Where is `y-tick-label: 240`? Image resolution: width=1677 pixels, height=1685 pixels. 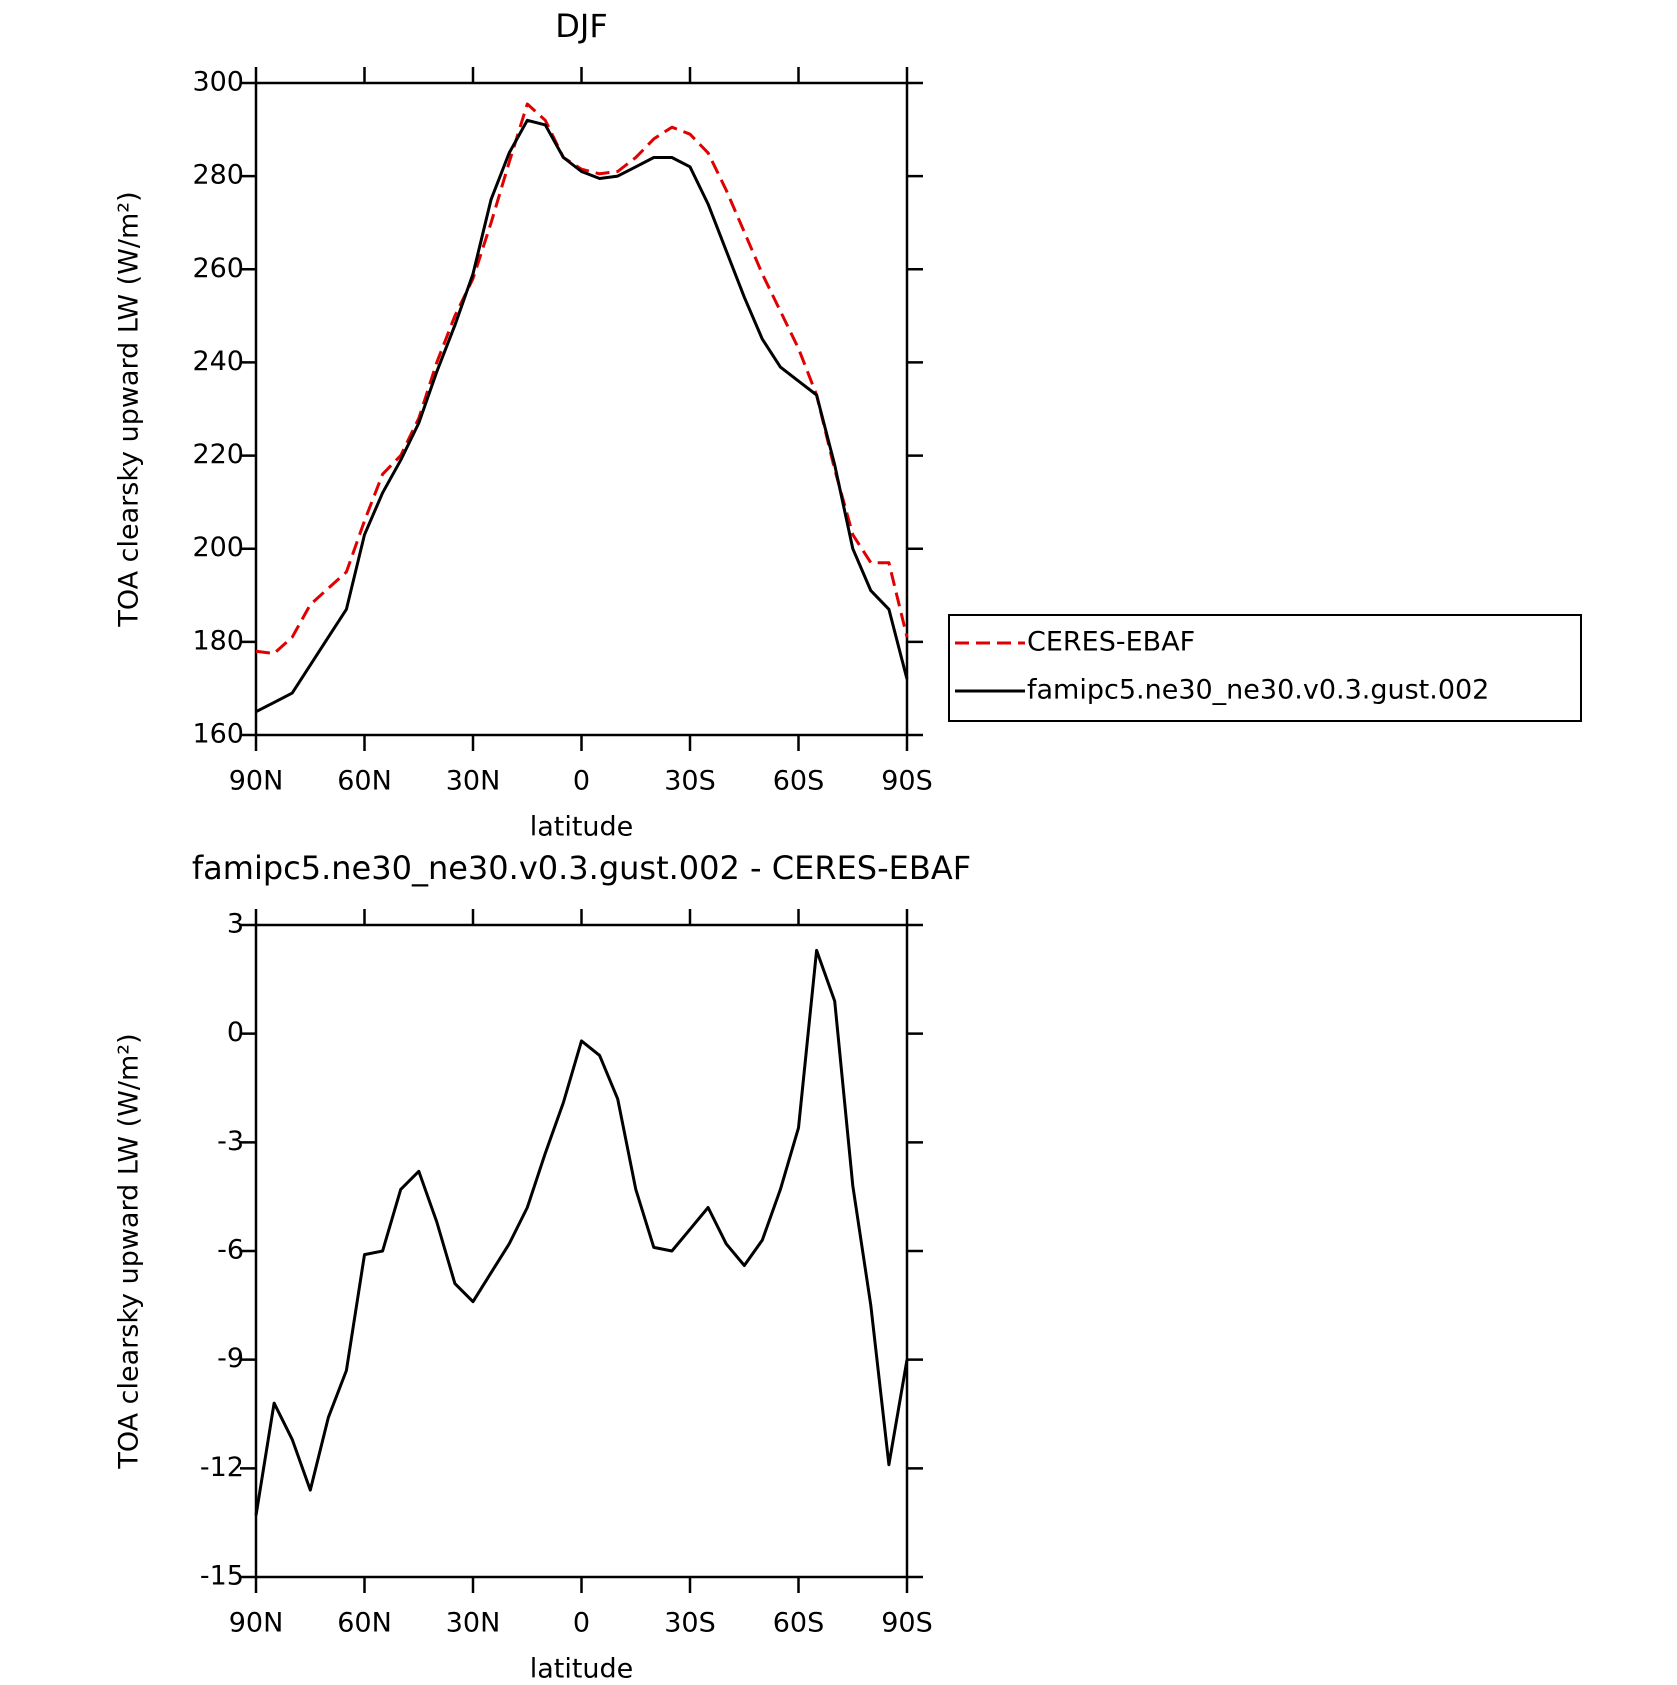
y-tick-label: 240 is located at coordinates (218, 361).